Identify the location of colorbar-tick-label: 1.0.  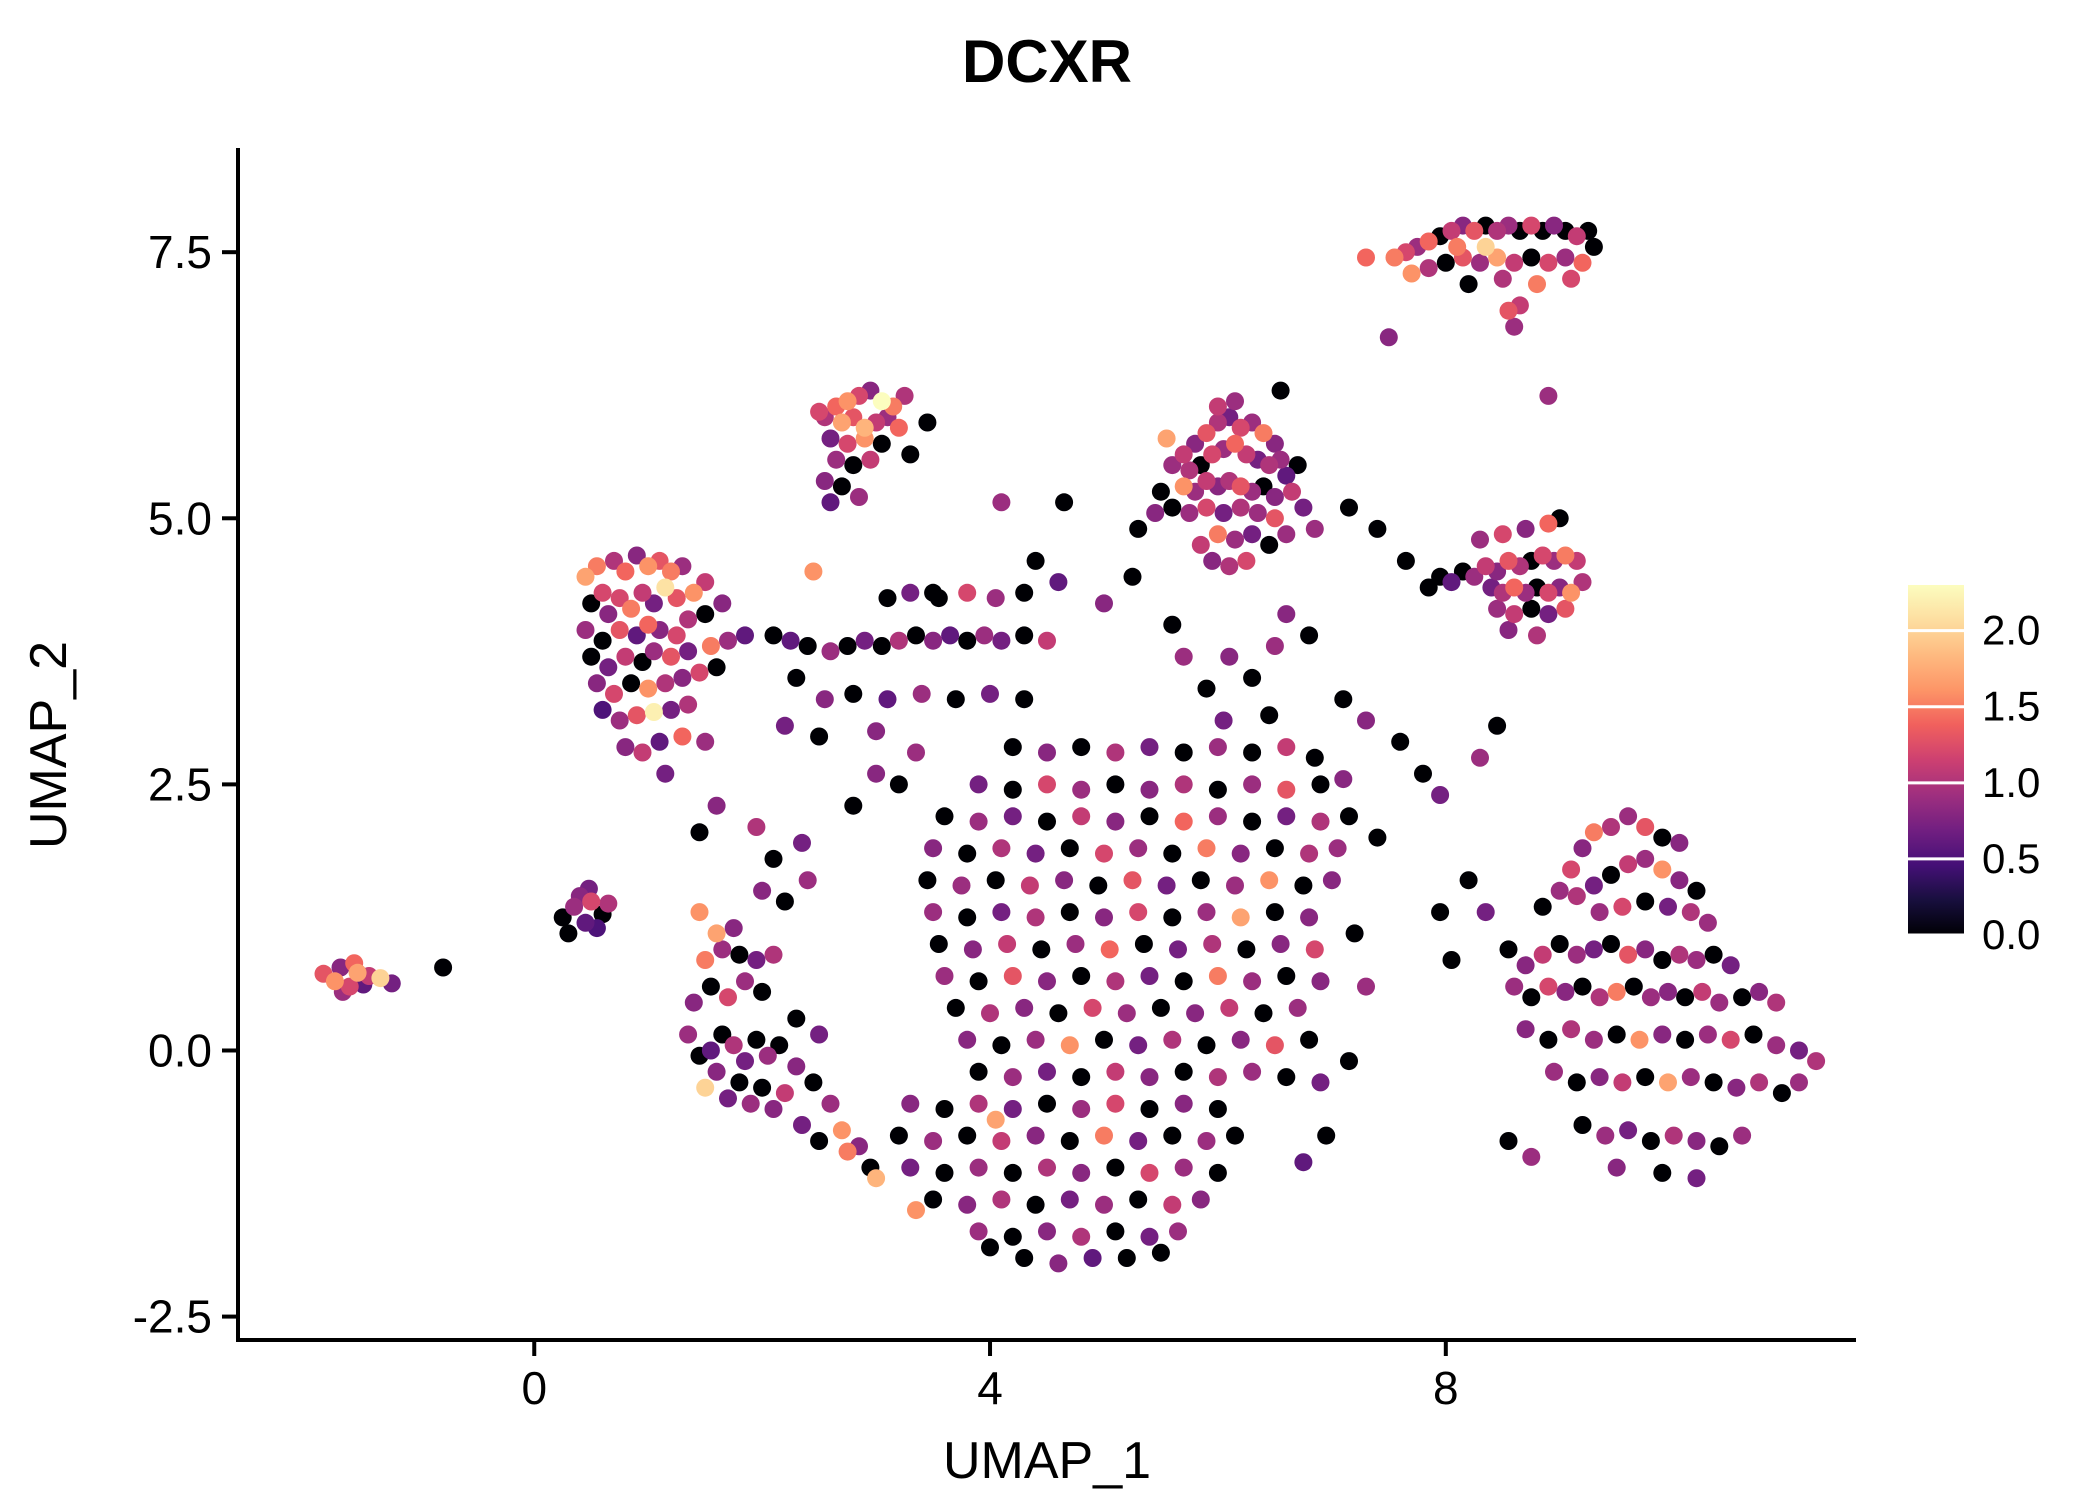
(2011, 782).